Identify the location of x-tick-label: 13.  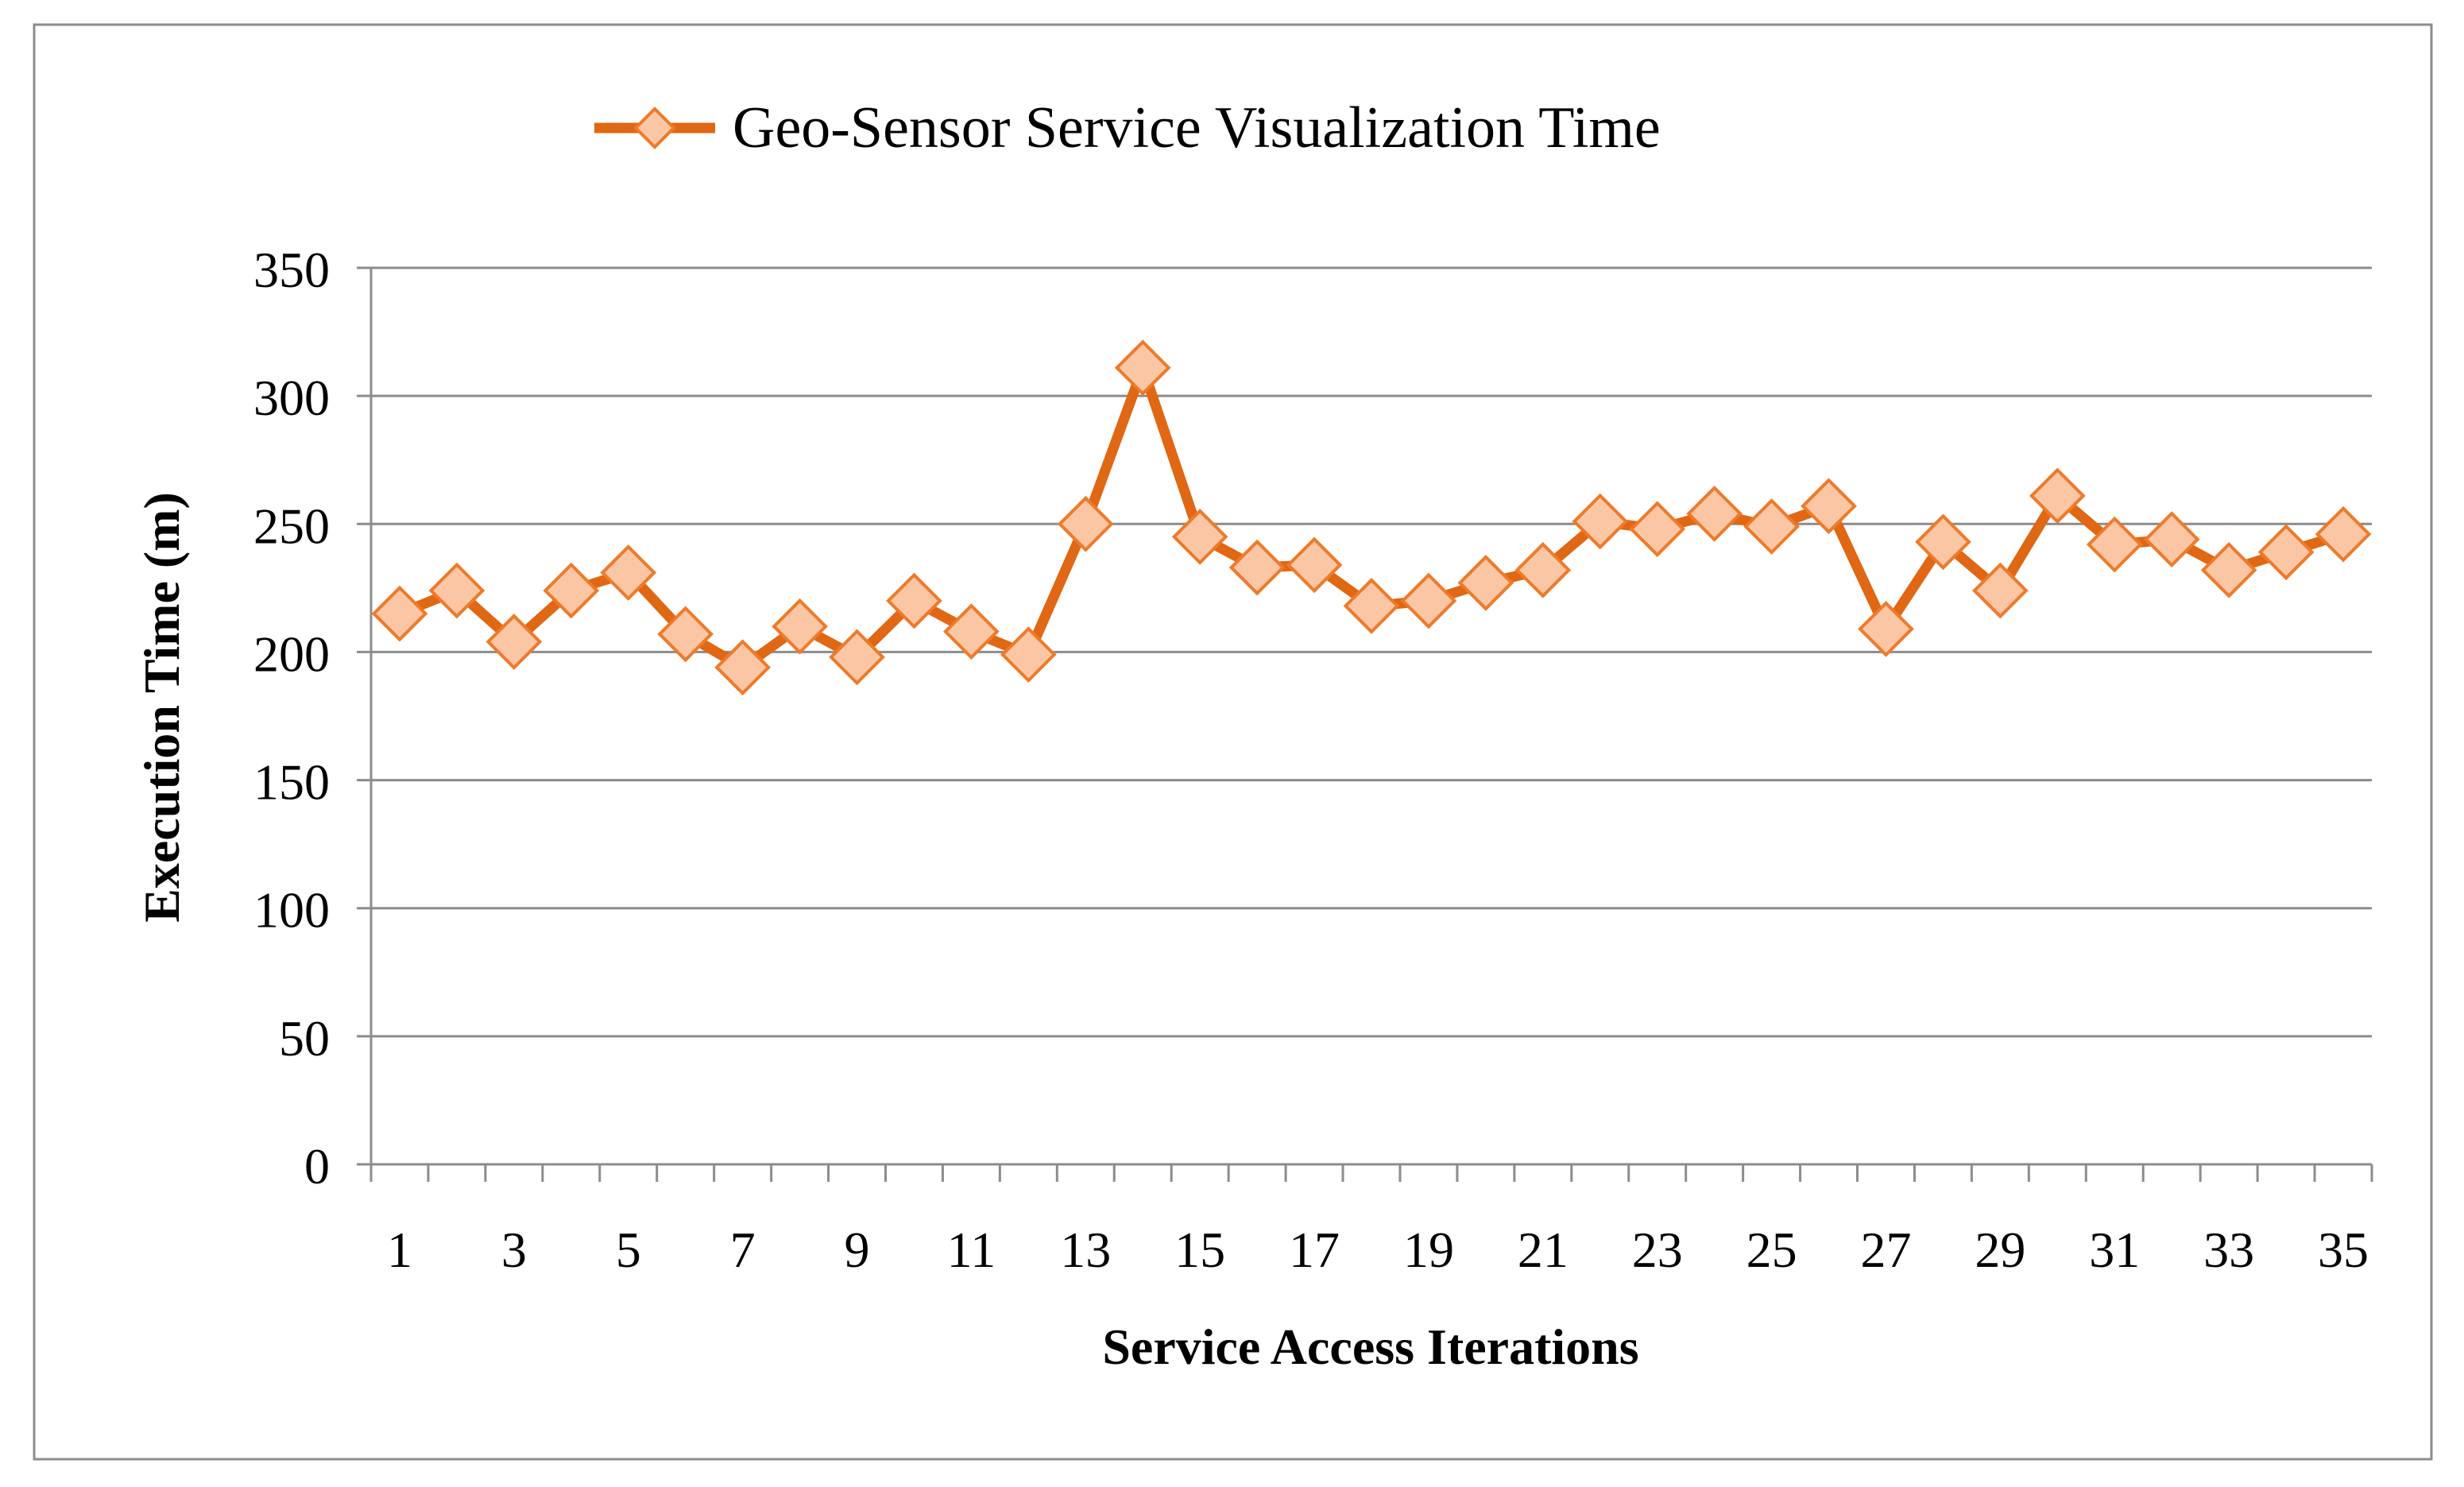
(1085, 1250).